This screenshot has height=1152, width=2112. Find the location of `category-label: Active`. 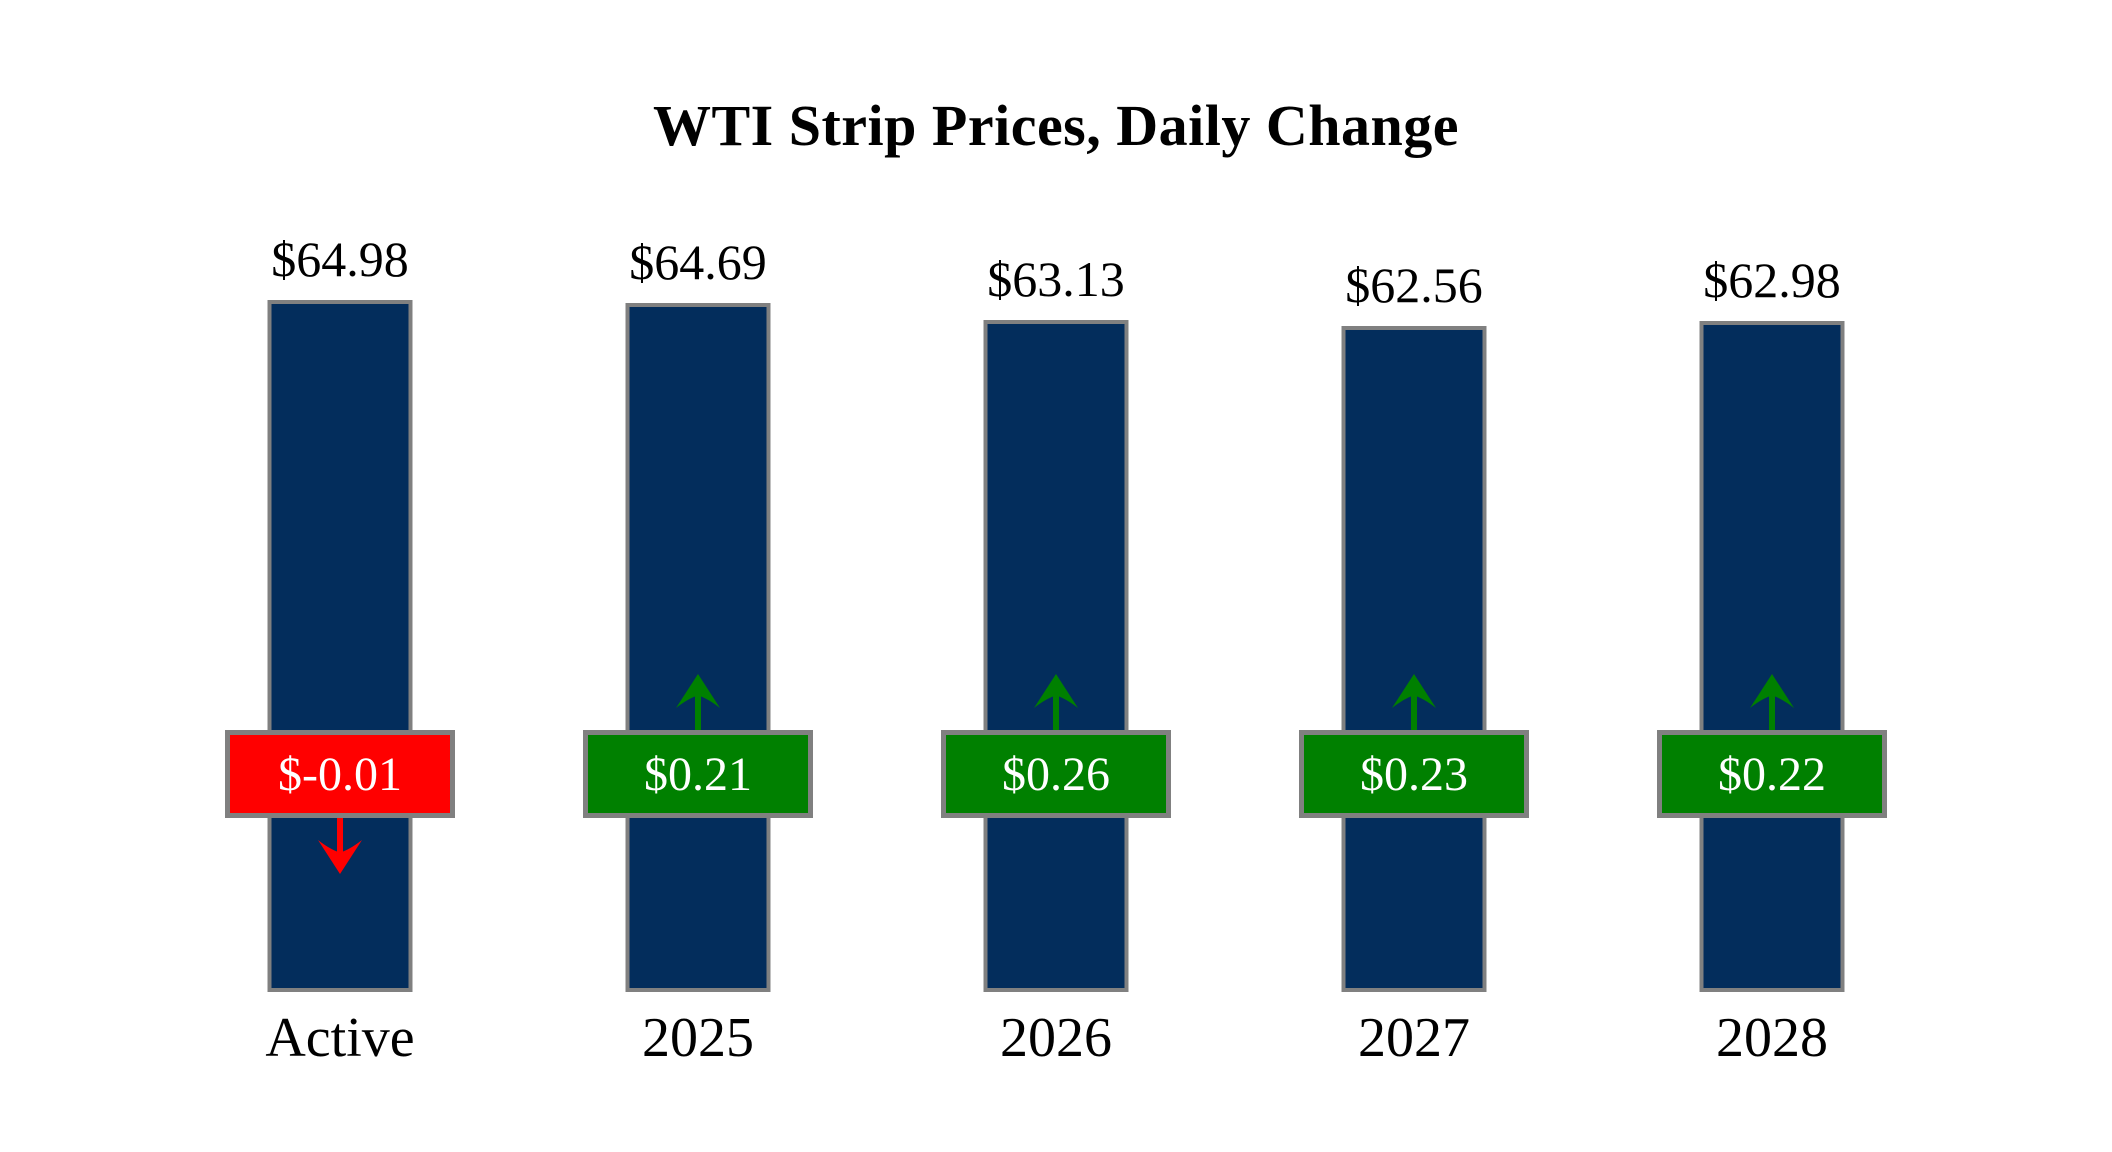

category-label: Active is located at coordinates (340, 1038).